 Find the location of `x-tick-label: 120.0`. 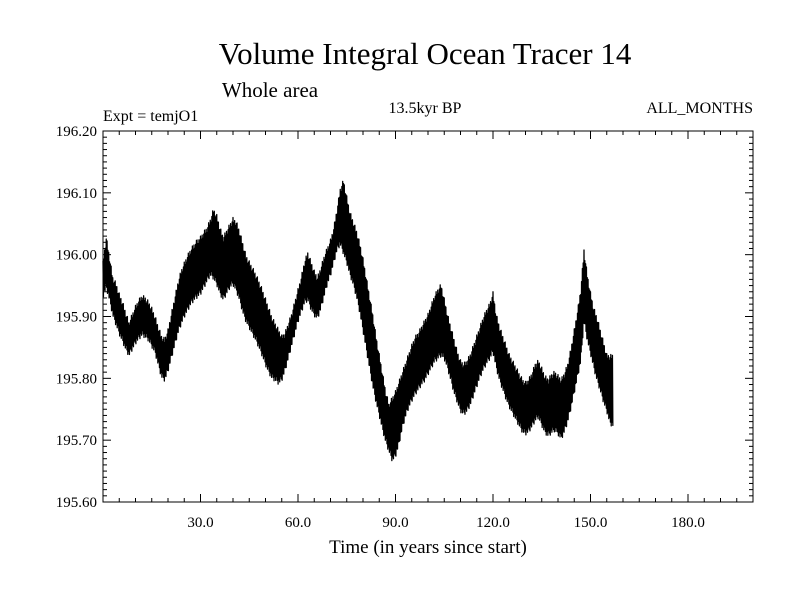

x-tick-label: 120.0 is located at coordinates (493, 523).